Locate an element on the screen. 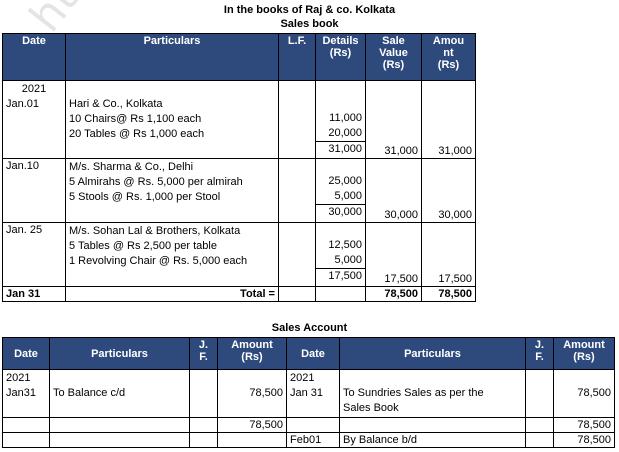 The image size is (619, 452). col-dr-jf: J. F. is located at coordinates (203, 353).